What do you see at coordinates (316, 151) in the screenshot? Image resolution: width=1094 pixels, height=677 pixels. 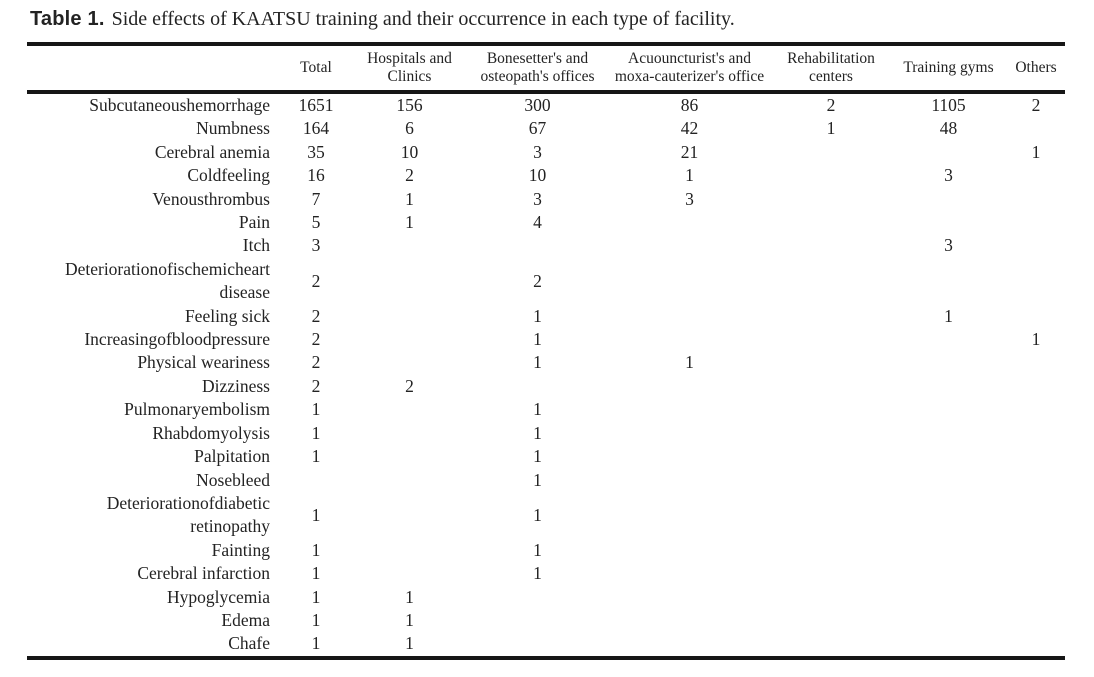 I see `cell-value: 35` at bounding box center [316, 151].